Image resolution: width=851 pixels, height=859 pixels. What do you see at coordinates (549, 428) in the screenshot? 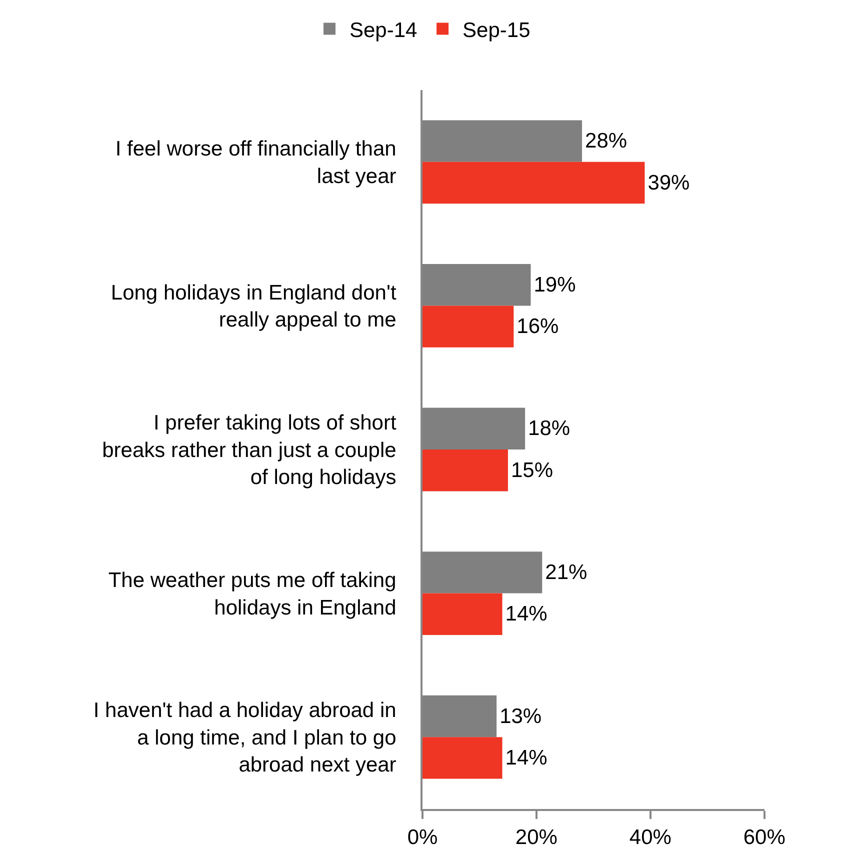
I see `data-label: 18%` at bounding box center [549, 428].